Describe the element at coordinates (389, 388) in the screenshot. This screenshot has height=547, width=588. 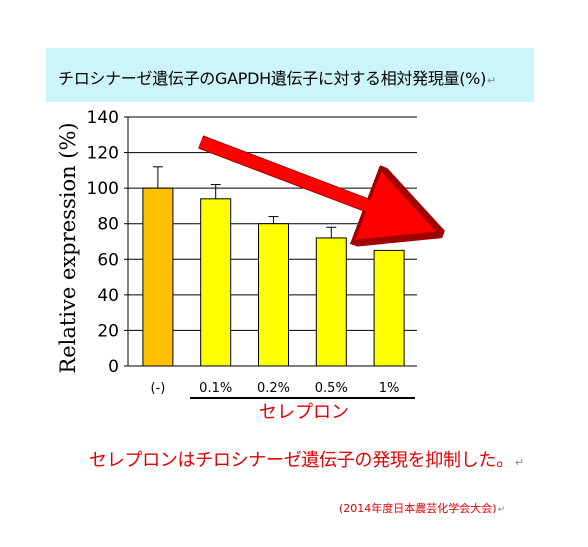
I see `x-tick-label: 1%` at that location.